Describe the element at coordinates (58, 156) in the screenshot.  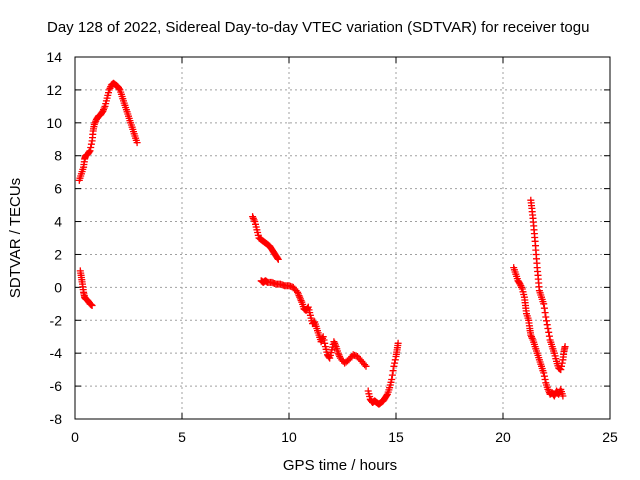
I see `y-tick-label: 8` at that location.